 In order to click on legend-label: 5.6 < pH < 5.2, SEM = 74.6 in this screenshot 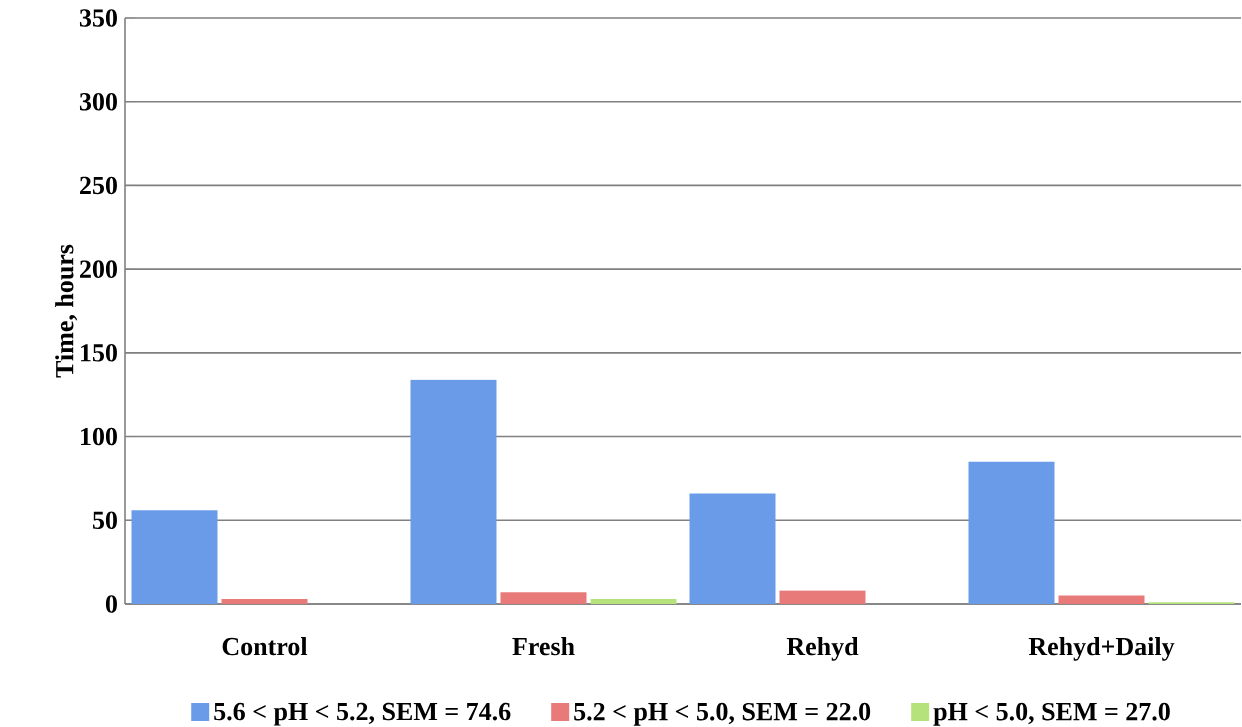, I will do `click(362, 714)`.